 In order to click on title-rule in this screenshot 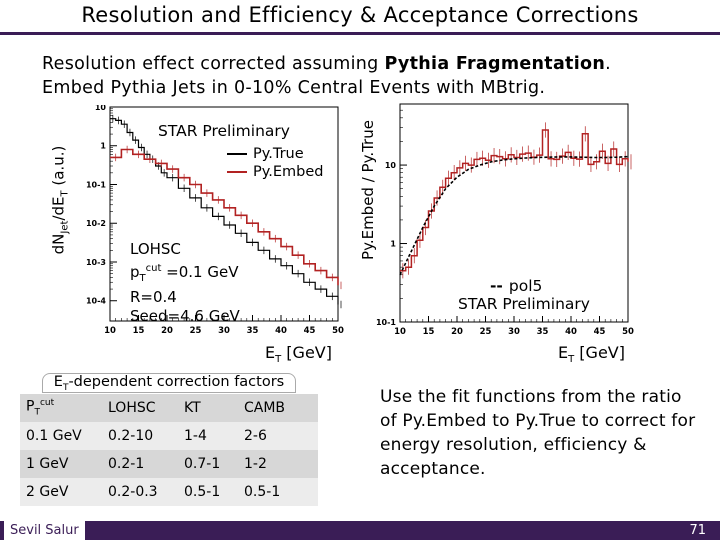, I will do `click(360, 33)`.